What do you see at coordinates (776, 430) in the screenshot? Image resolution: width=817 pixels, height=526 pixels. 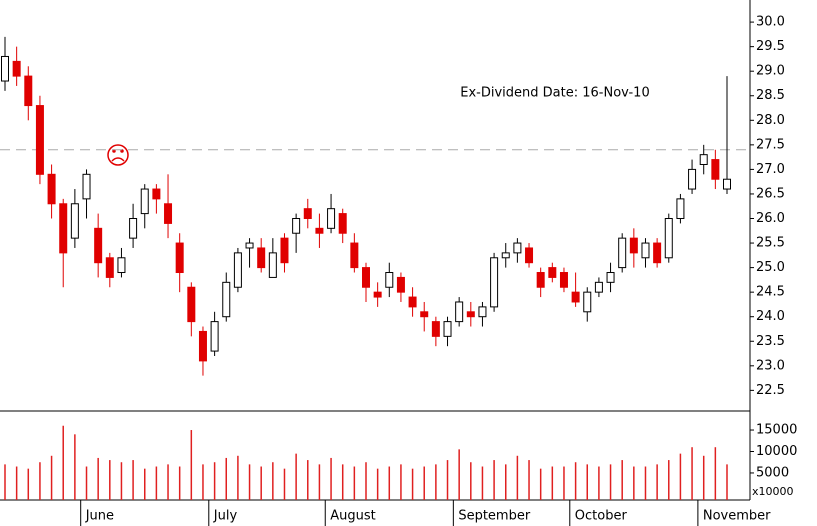 I see `volume-tick-label: 15000` at bounding box center [776, 430].